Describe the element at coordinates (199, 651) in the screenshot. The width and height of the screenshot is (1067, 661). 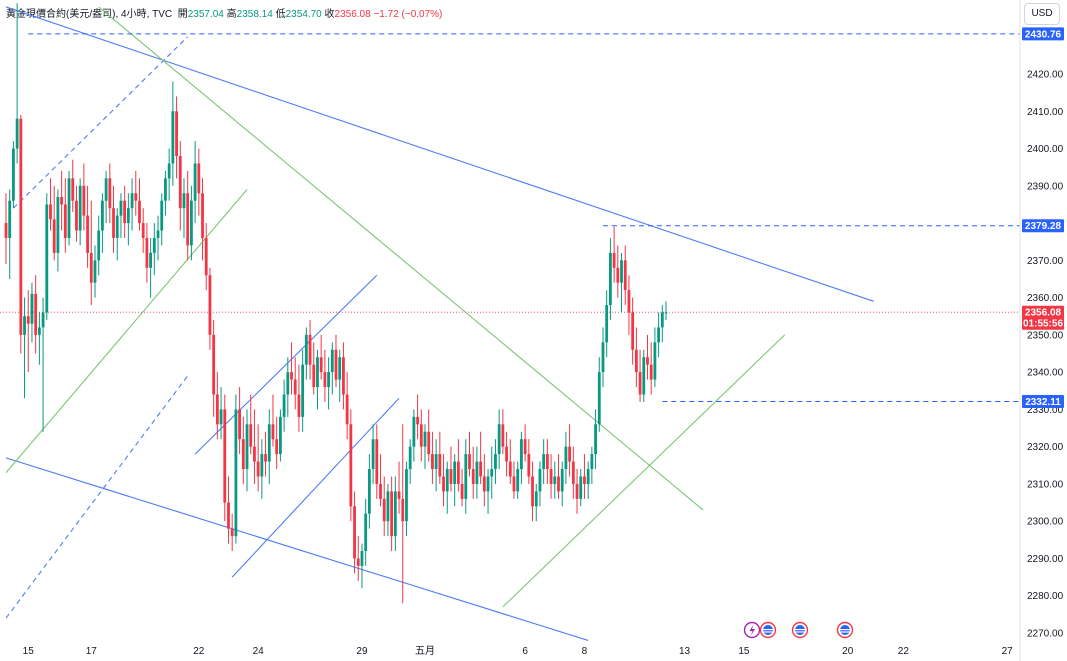
I see `time-tick-label: 22` at that location.